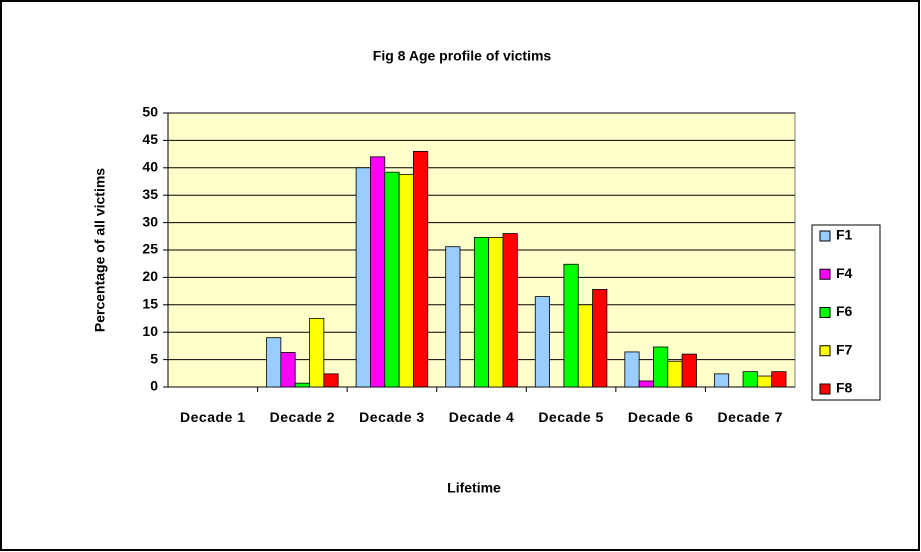 This screenshot has height=552, width=921. What do you see at coordinates (462, 56) in the screenshot?
I see `chart-title: Fig 8 Age profile of victims` at bounding box center [462, 56].